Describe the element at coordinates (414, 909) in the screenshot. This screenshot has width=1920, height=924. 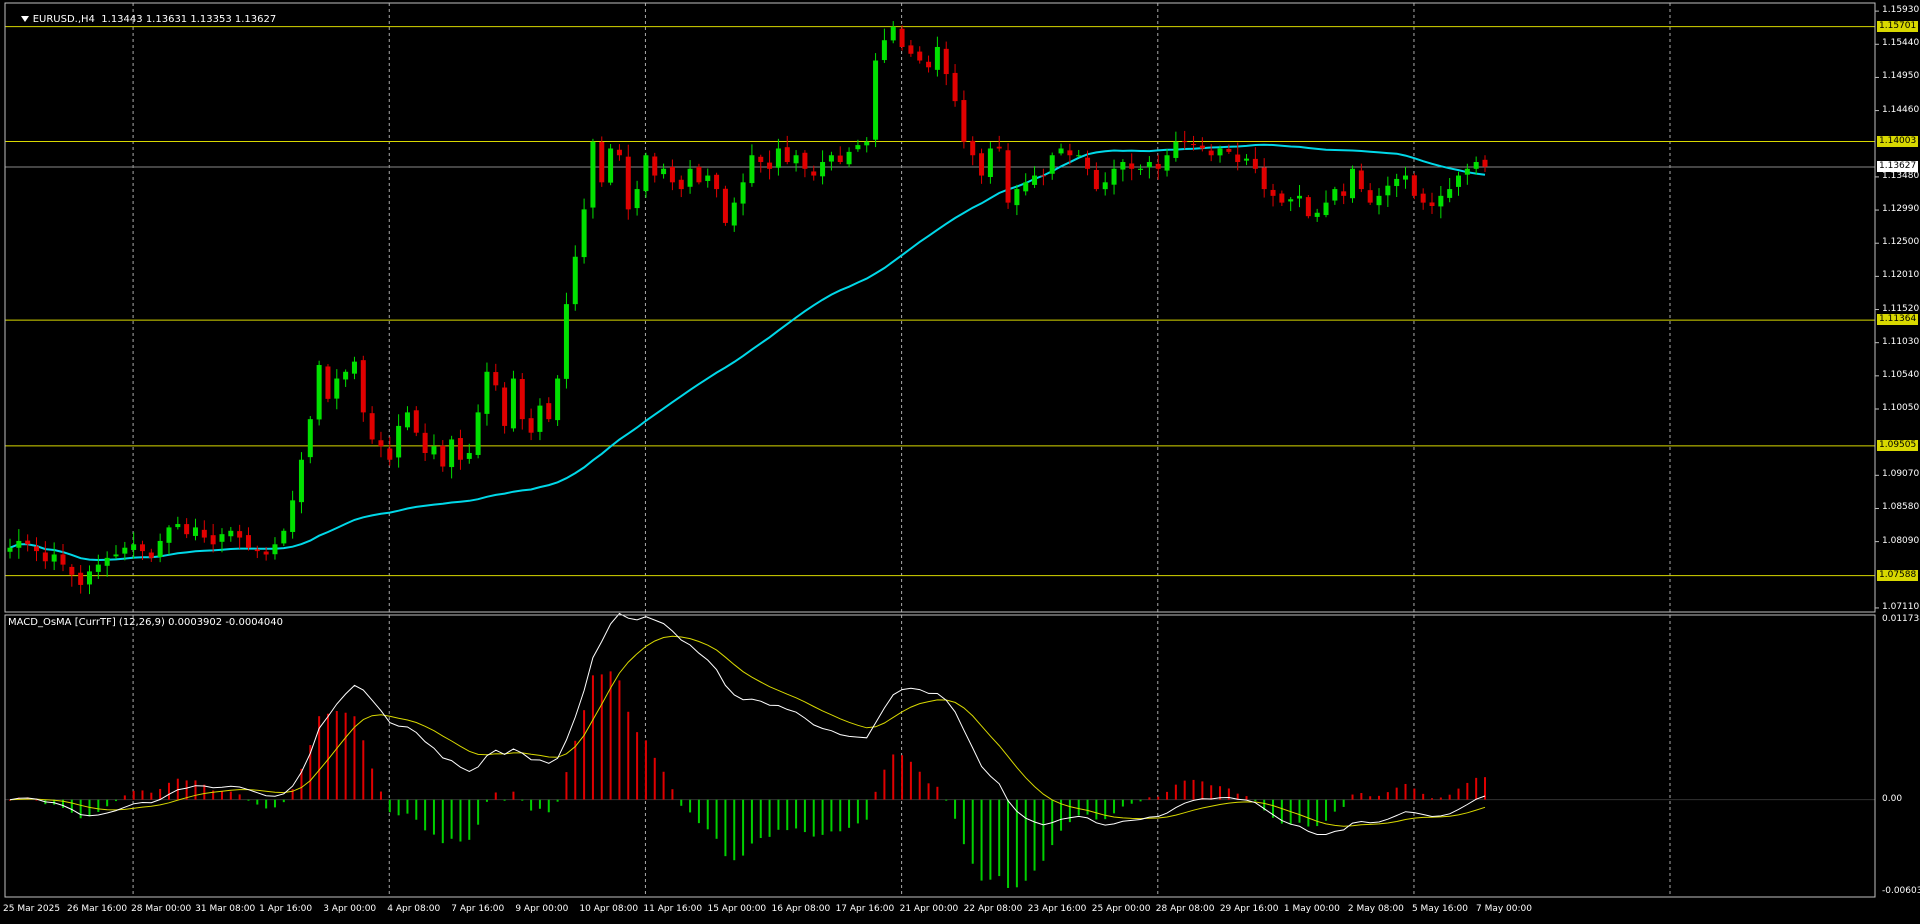
I see `time-axis-label: 4 Apr 08:00` at that location.